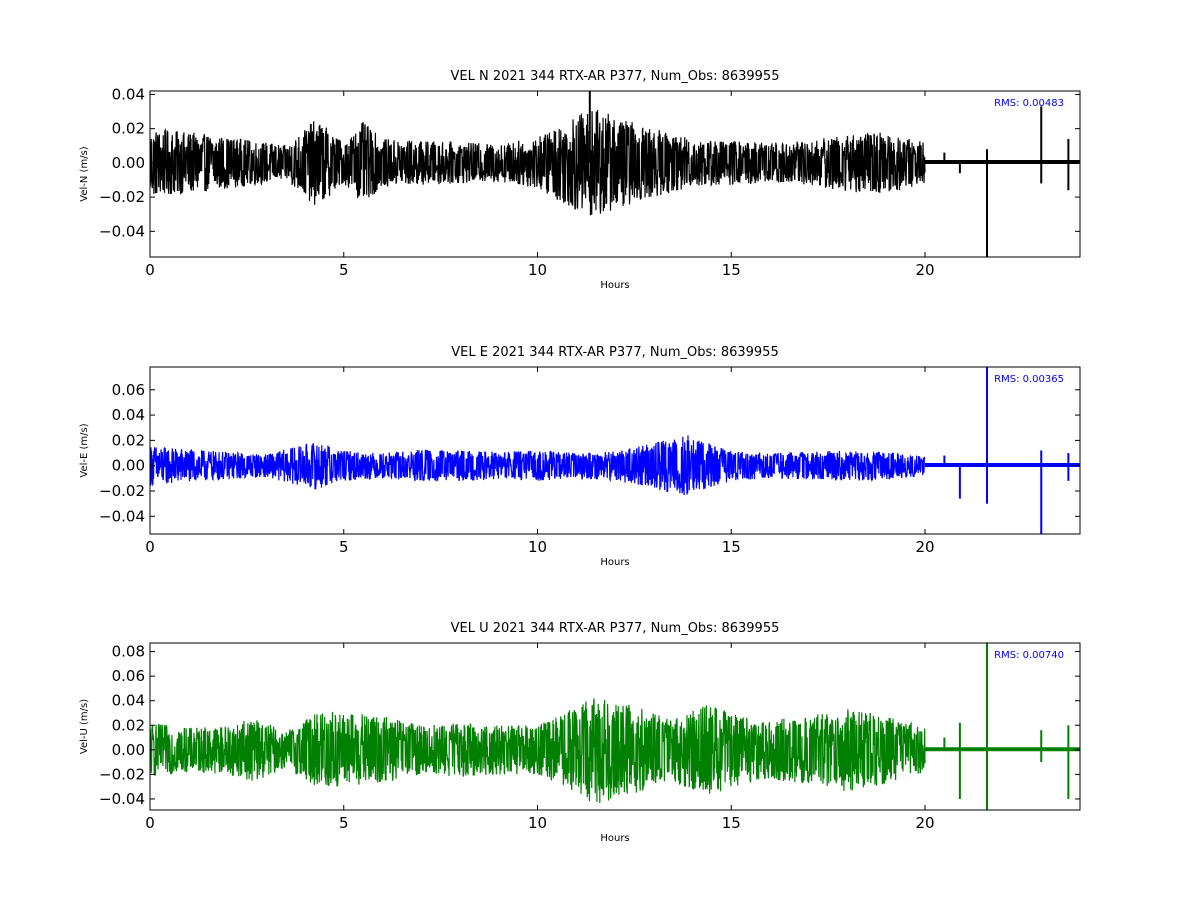 This screenshot has height=900, width=1200. What do you see at coordinates (84, 450) in the screenshot?
I see `y-axis-label: Vel-E (m/s)` at bounding box center [84, 450].